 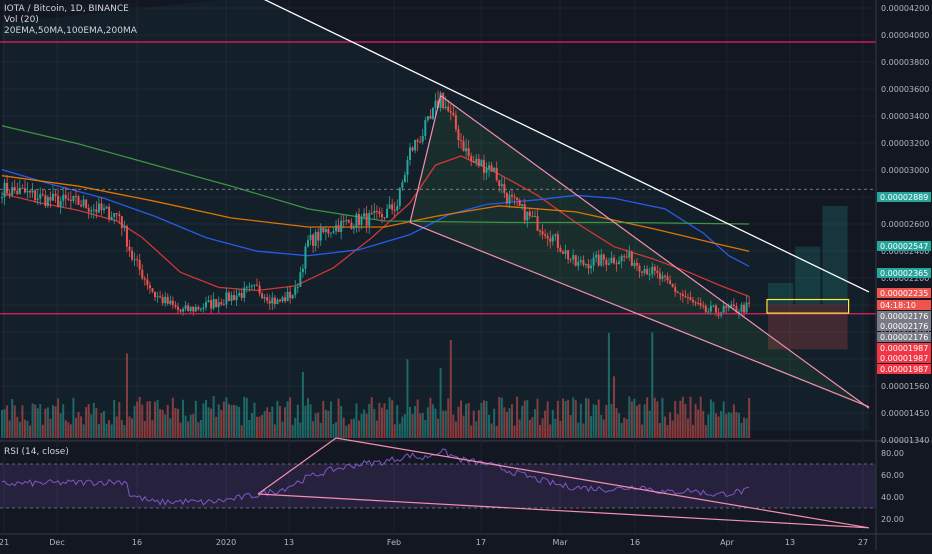 What do you see at coordinates (21, 20) in the screenshot?
I see `volume-legend: Vol (20)` at bounding box center [21, 20].